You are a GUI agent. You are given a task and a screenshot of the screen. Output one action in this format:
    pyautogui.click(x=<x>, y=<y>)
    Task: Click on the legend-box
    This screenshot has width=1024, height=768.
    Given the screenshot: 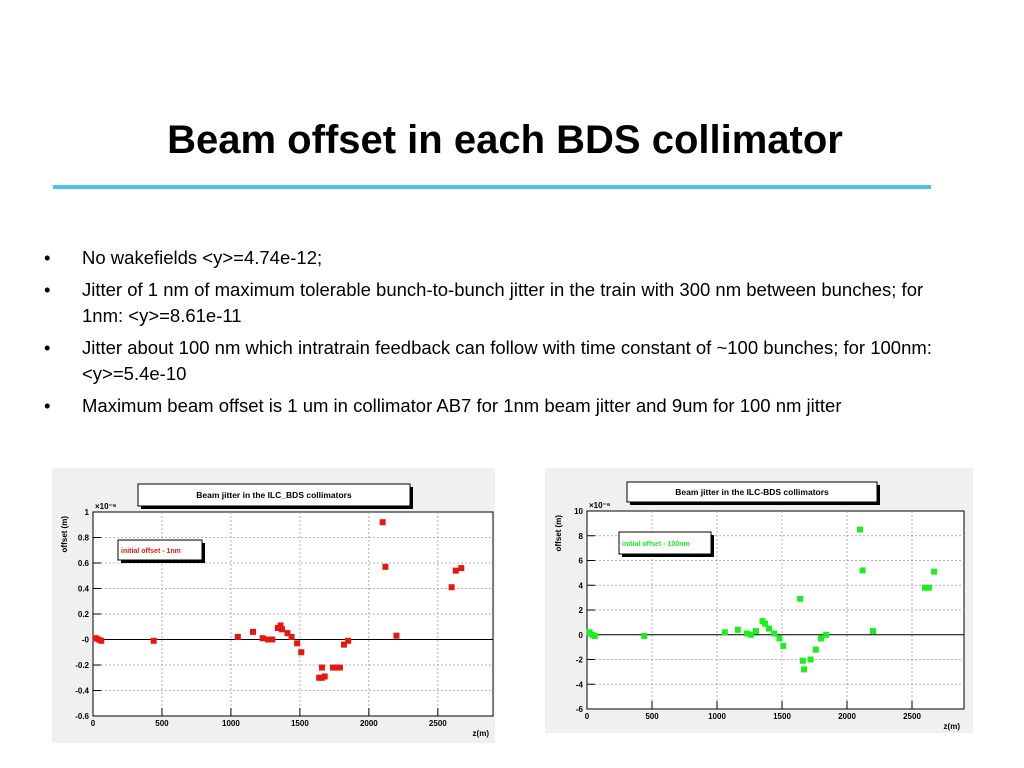 What is the action you would take?
    pyautogui.click(x=160, y=550)
    